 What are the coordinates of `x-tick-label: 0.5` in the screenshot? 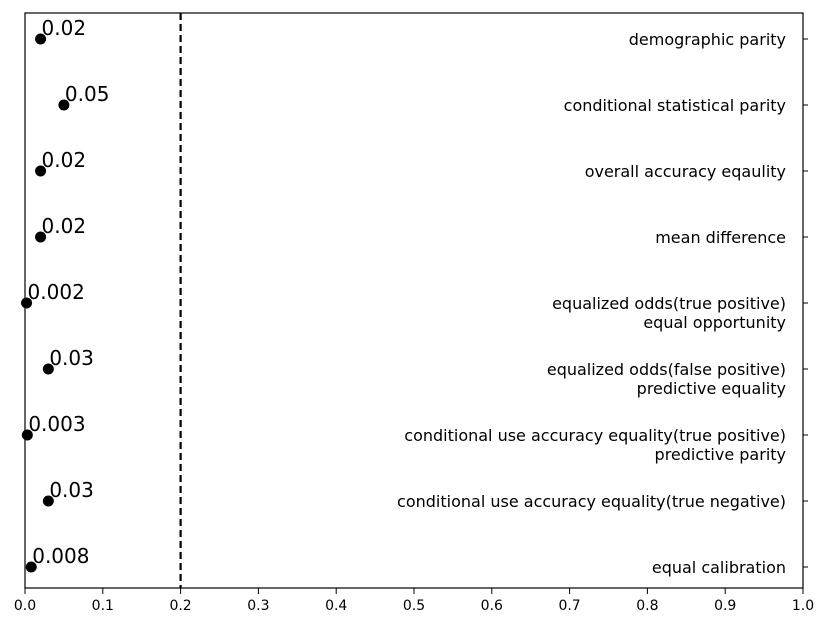 It's located at (414, 606).